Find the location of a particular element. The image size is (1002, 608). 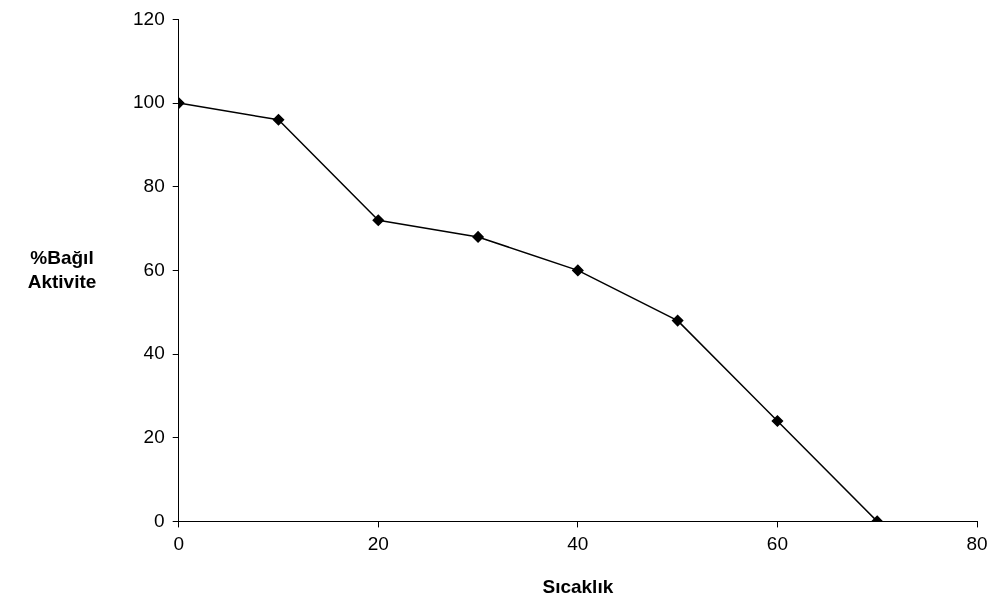

y-tick-label: 60 is located at coordinates (154, 269).